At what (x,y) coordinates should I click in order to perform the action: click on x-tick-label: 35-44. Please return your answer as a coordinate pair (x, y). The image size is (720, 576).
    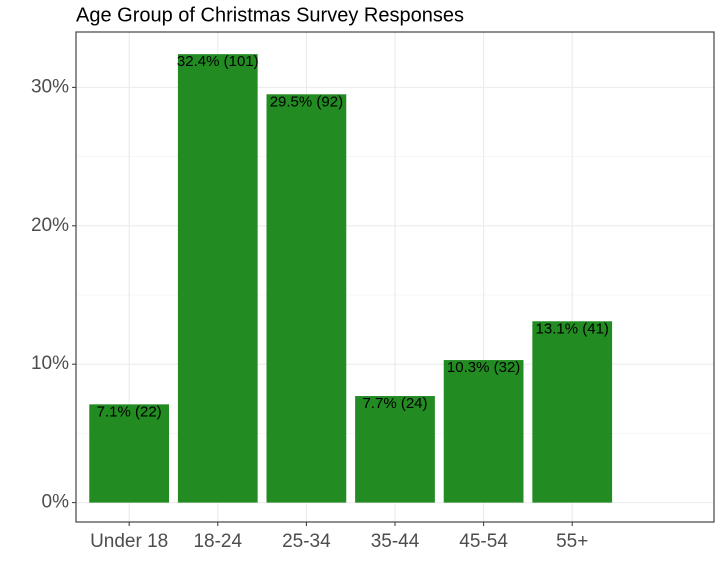
    Looking at the image, I should click on (395, 541).